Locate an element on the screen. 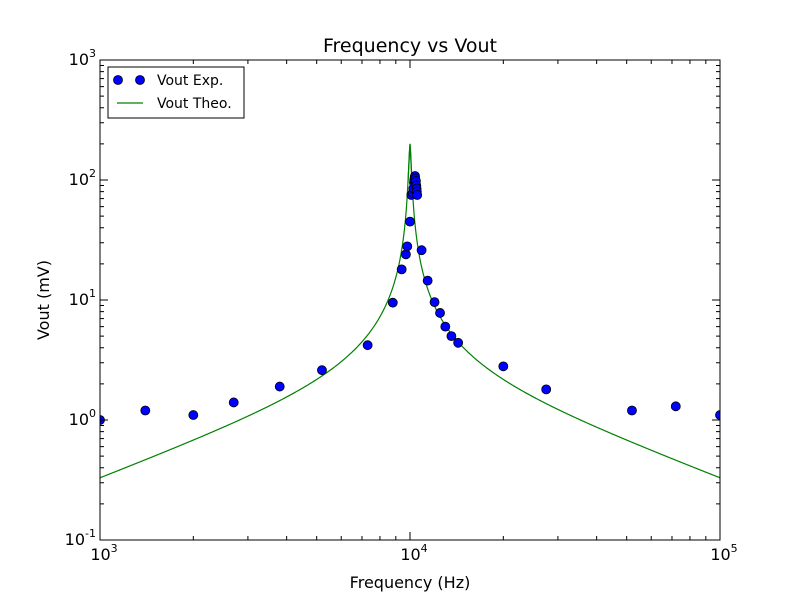  y-tick-label: 10⁻¹ is located at coordinates (80, 538).